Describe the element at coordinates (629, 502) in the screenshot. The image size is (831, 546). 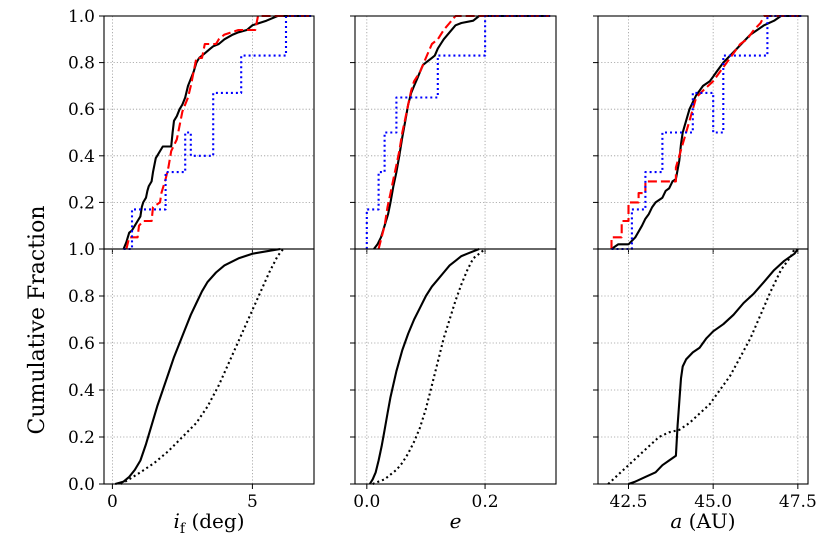
I see `x-tick-label: 42.5` at that location.